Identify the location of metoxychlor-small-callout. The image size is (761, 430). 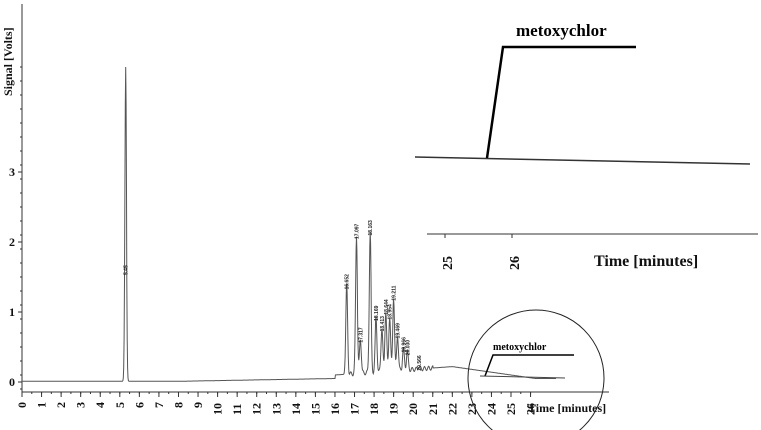
(529, 365).